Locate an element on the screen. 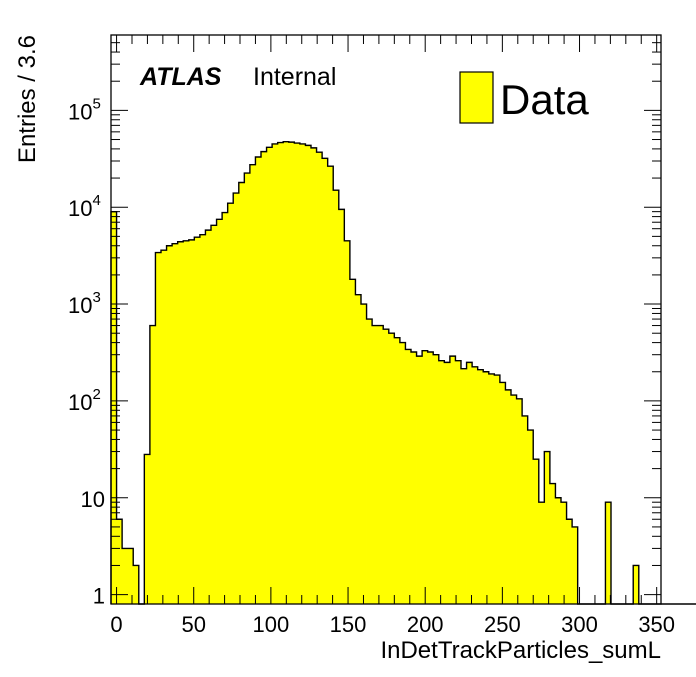 The height and width of the screenshot is (677, 696). x-tick-label: 350 is located at coordinates (656, 624).